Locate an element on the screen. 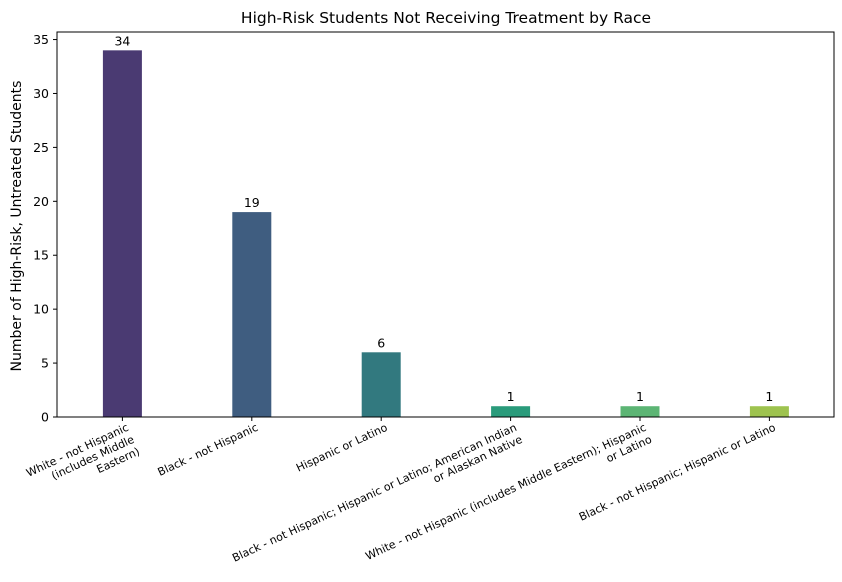 The height and width of the screenshot is (582, 842). y-tick-label: 20 is located at coordinates (41, 201).